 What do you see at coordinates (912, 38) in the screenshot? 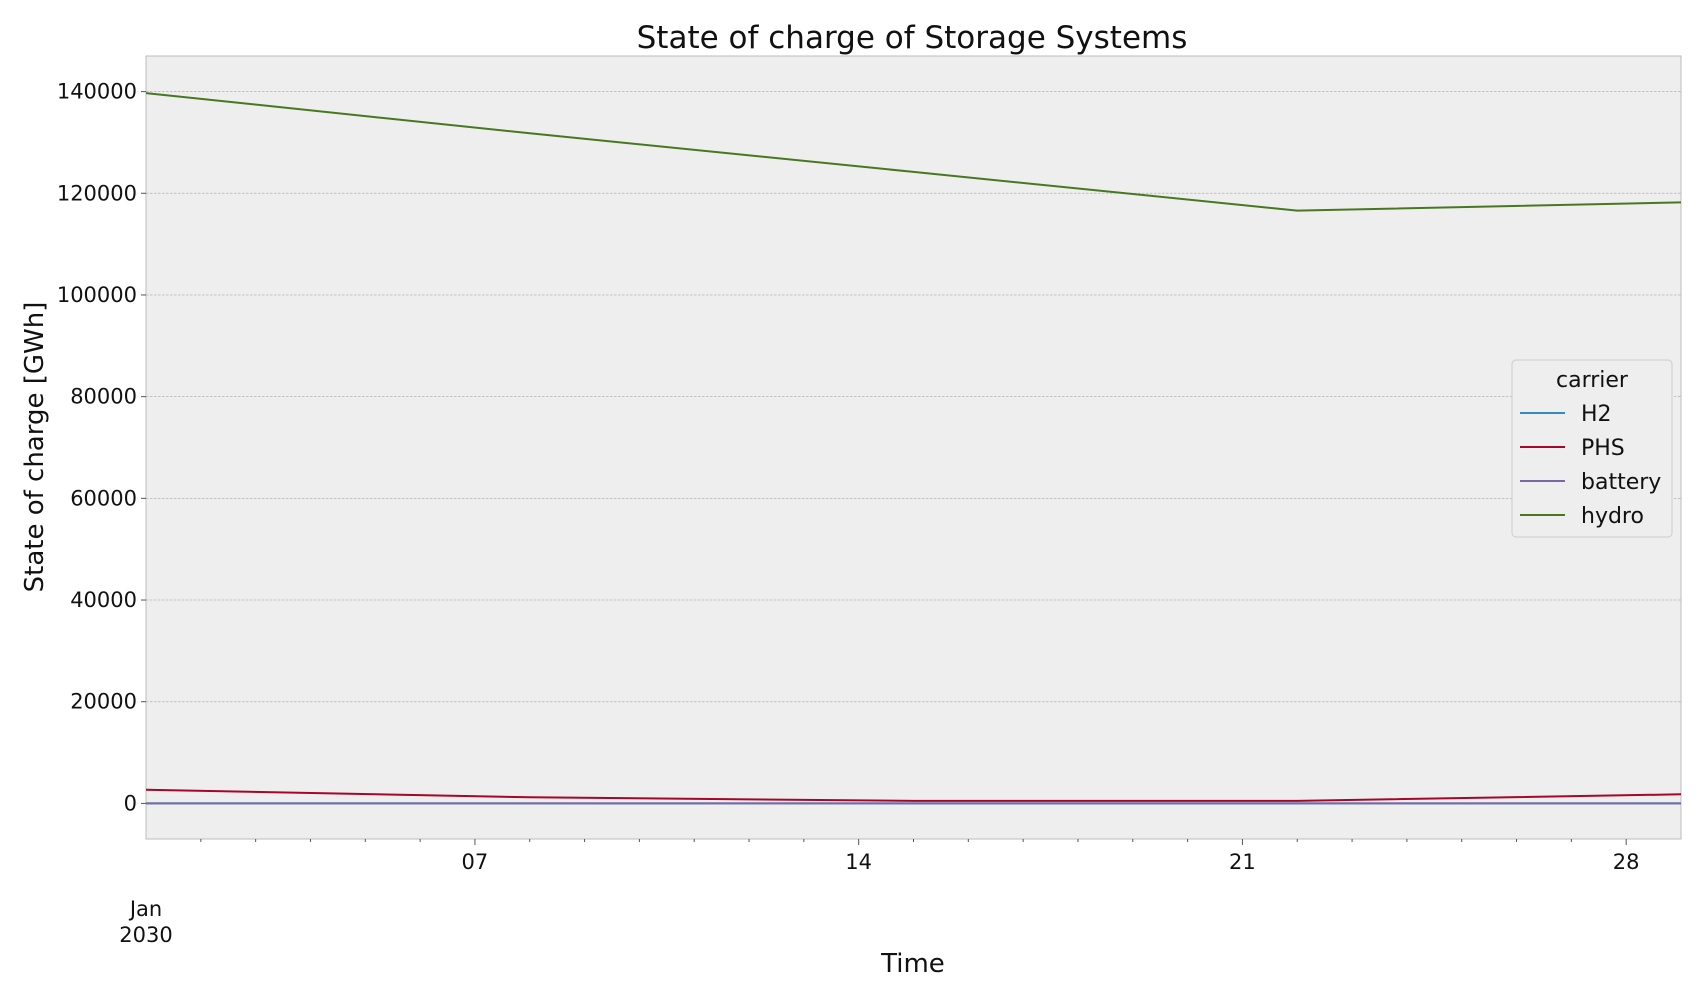
I see `chart-title: State of charge of Storage Systems` at bounding box center [912, 38].